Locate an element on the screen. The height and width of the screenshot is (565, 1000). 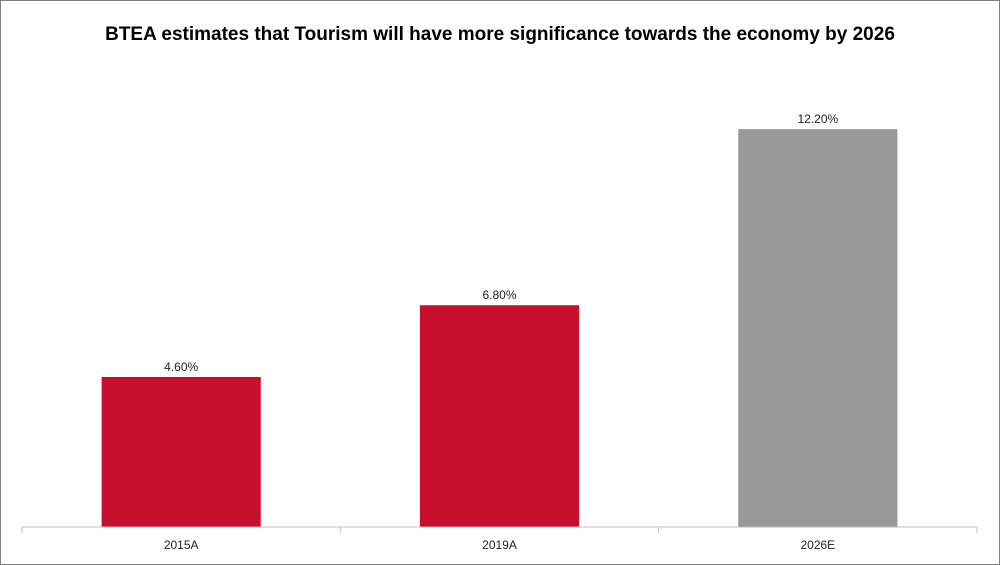
x-tick-label-2019A: 2019A is located at coordinates (499, 545).